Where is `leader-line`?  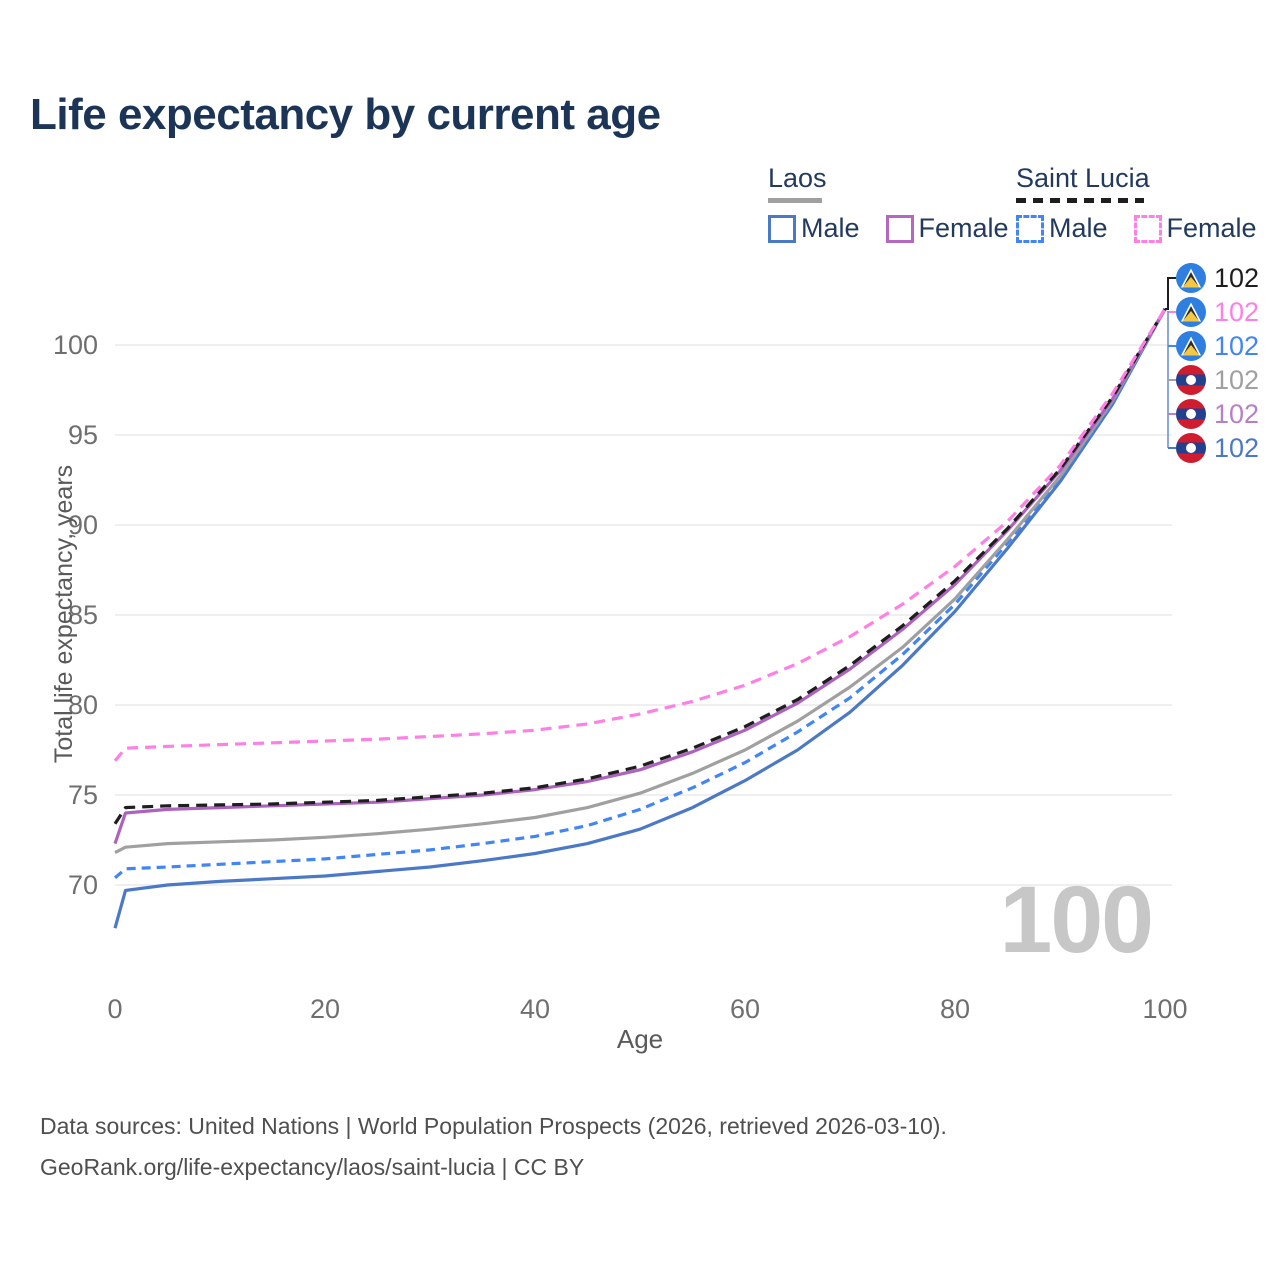 leader-line is located at coordinates (1170, 293).